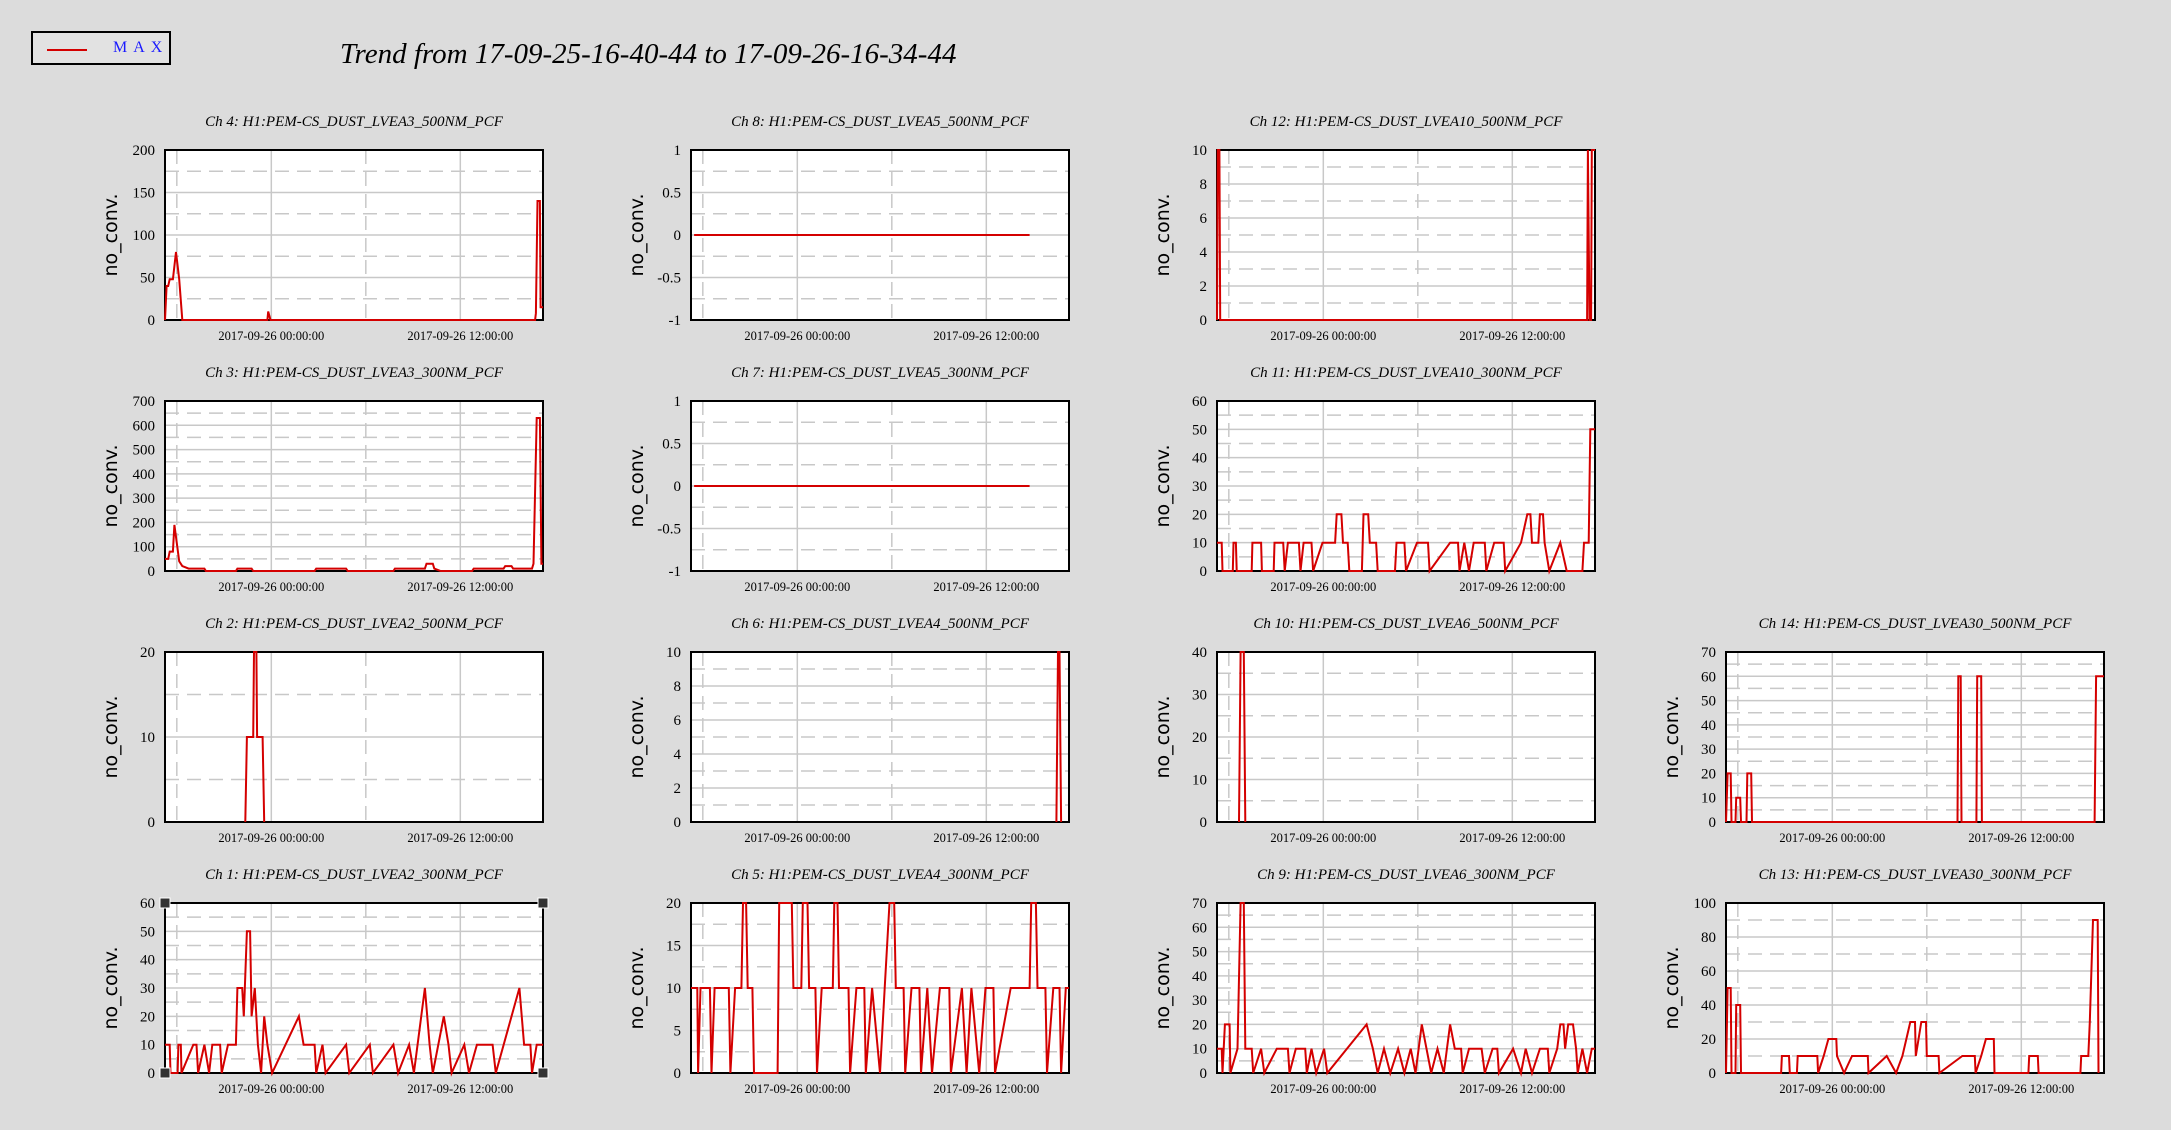 The image size is (2171, 1130). I want to click on ch1-series-max, so click(354, 1003).